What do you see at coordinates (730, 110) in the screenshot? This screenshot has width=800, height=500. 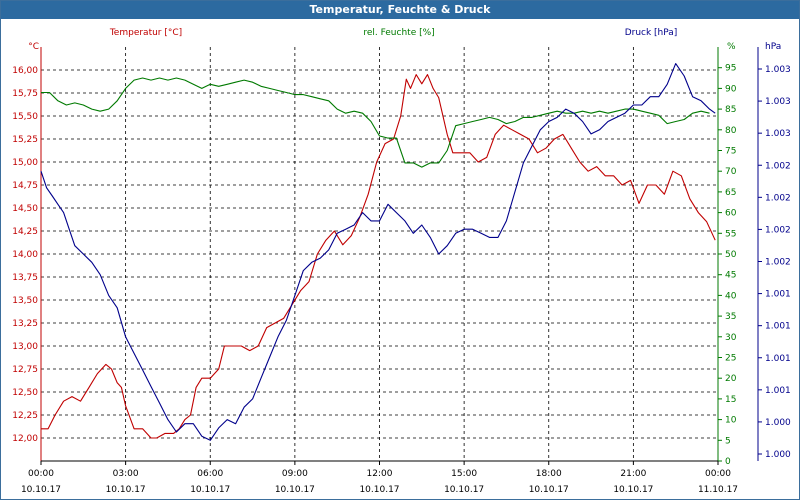 I see `humidity-tick-label: 85` at bounding box center [730, 110].